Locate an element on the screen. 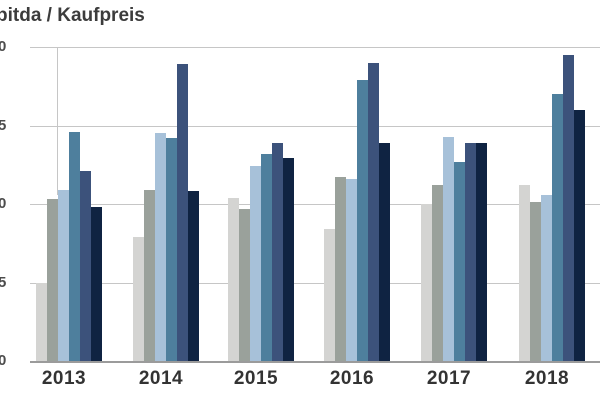  bar-2017-series-4-steel-blue is located at coordinates (459, 261).